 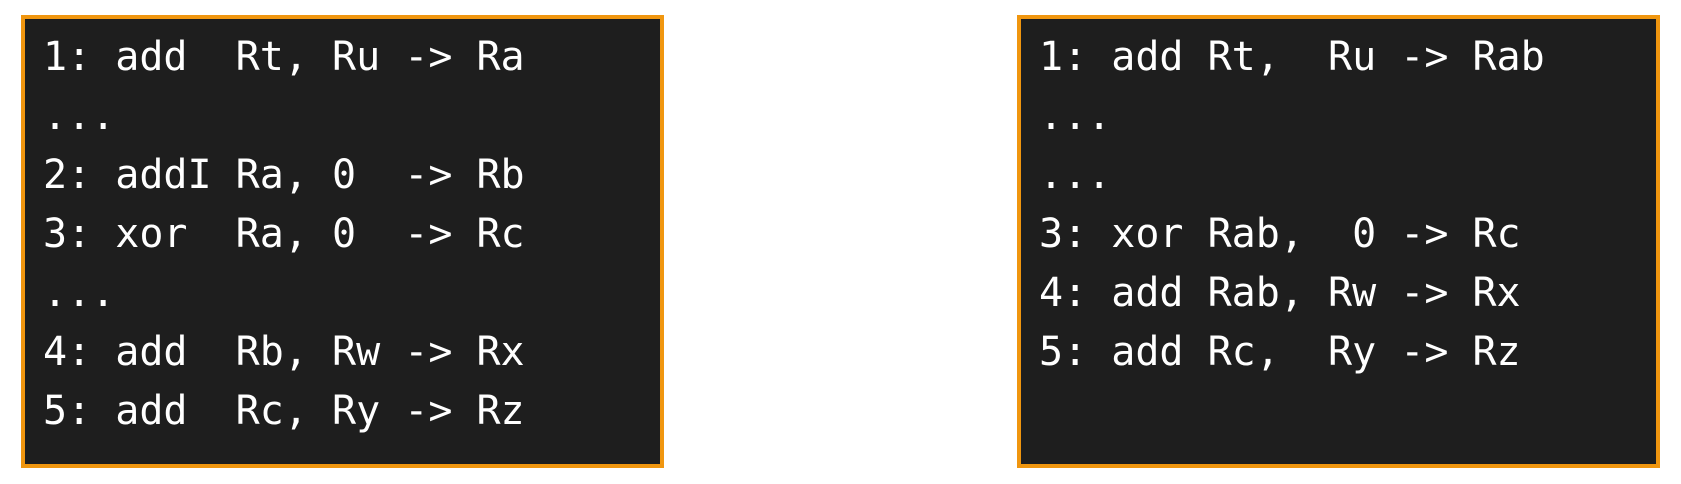 I want to click on code-line: 4: add Rab, Rw -> Rx, so click(x=1280, y=293).